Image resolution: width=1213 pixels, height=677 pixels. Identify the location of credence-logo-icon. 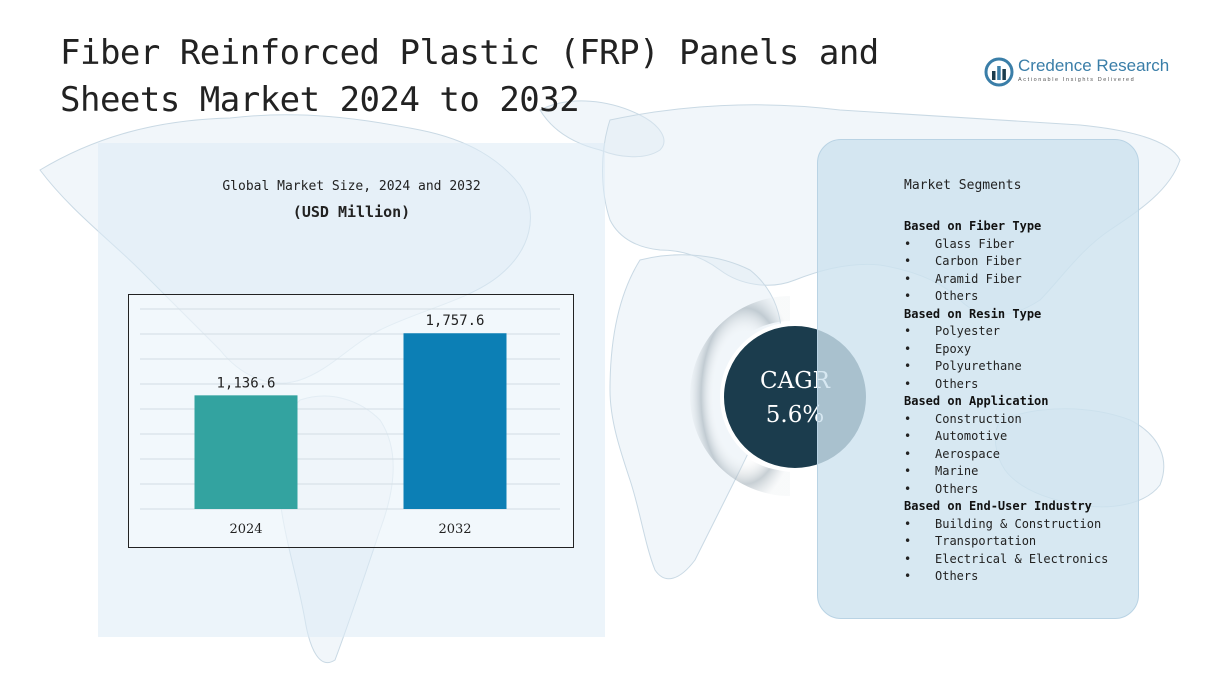
(999, 72).